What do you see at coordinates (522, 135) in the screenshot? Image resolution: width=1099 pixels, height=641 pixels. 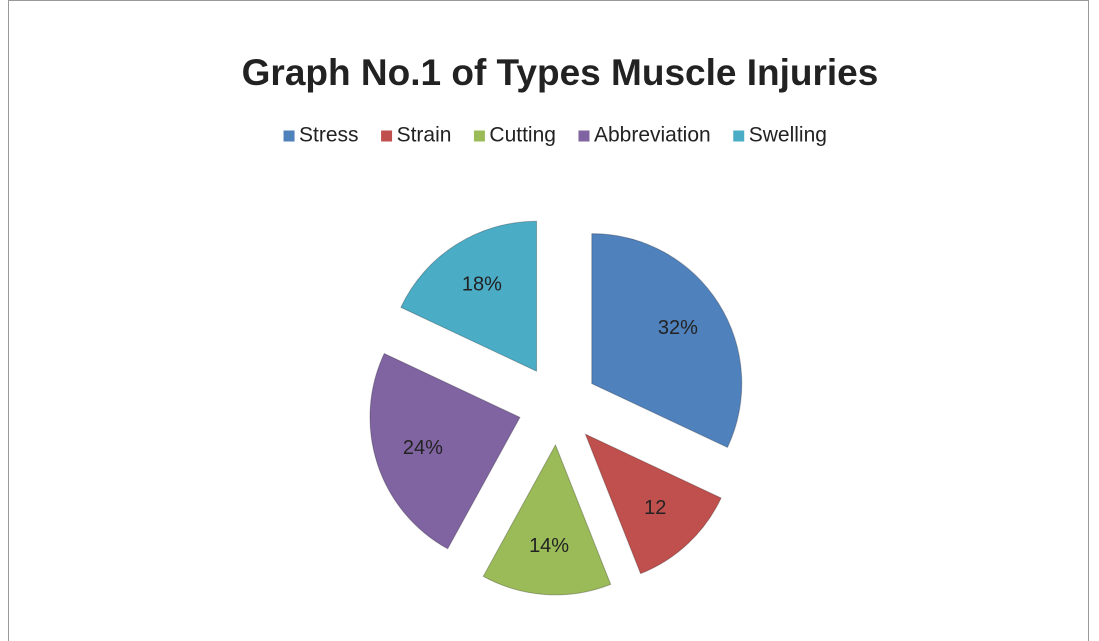 I see `legend-label: Cutting` at bounding box center [522, 135].